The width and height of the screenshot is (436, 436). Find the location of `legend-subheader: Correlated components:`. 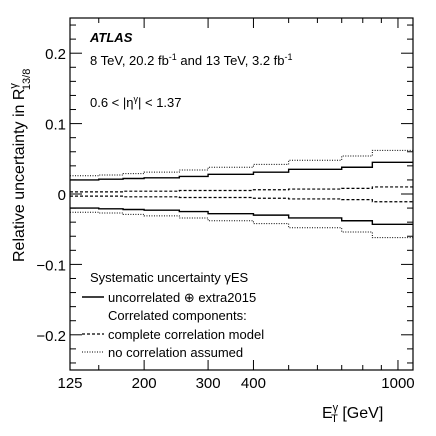

legend-subheader: Correlated components: is located at coordinates (177, 315).